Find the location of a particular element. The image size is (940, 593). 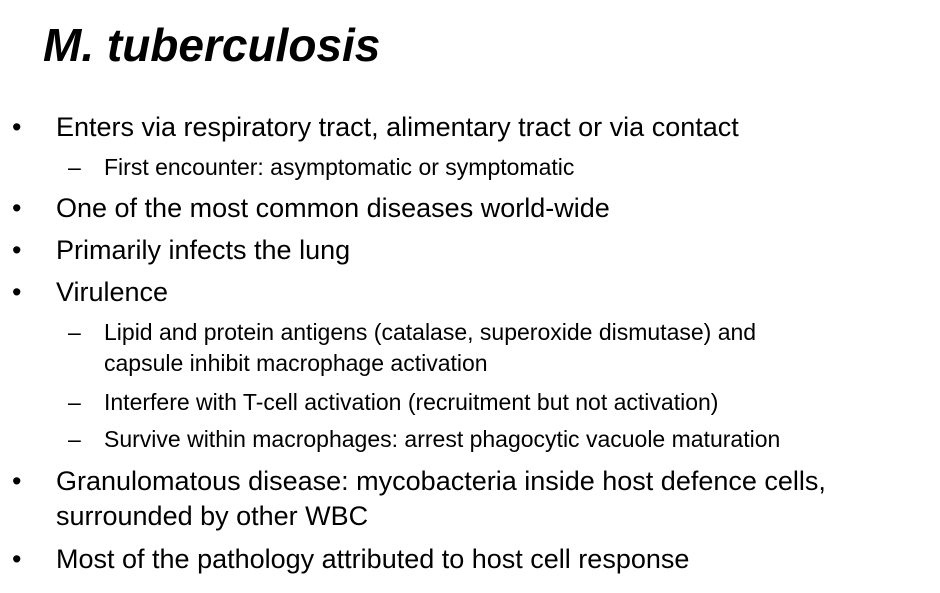

bullet-text: Primarily infects the lung is located at coordinates (203, 250).